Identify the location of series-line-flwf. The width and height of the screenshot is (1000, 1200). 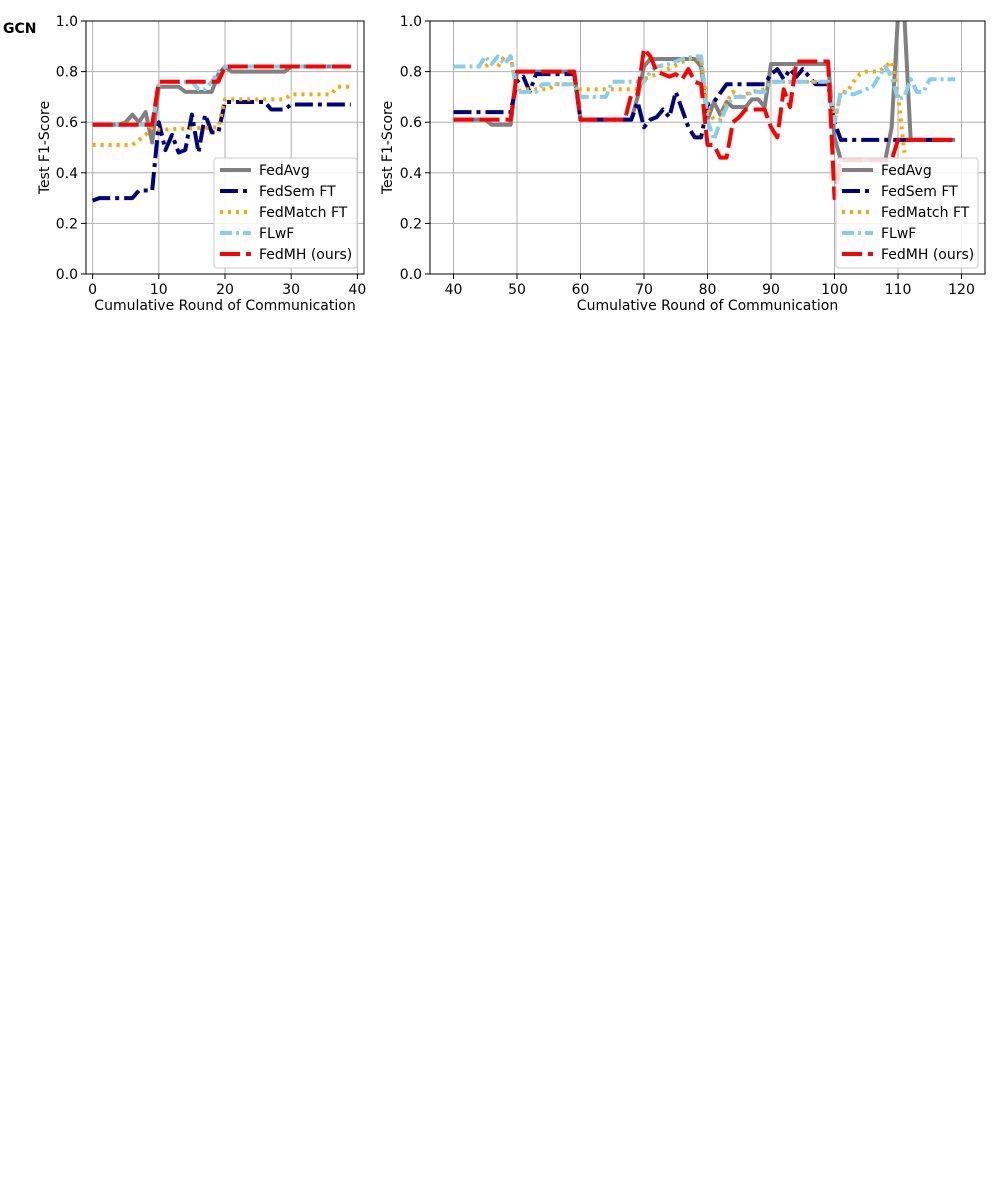
(704, 98).